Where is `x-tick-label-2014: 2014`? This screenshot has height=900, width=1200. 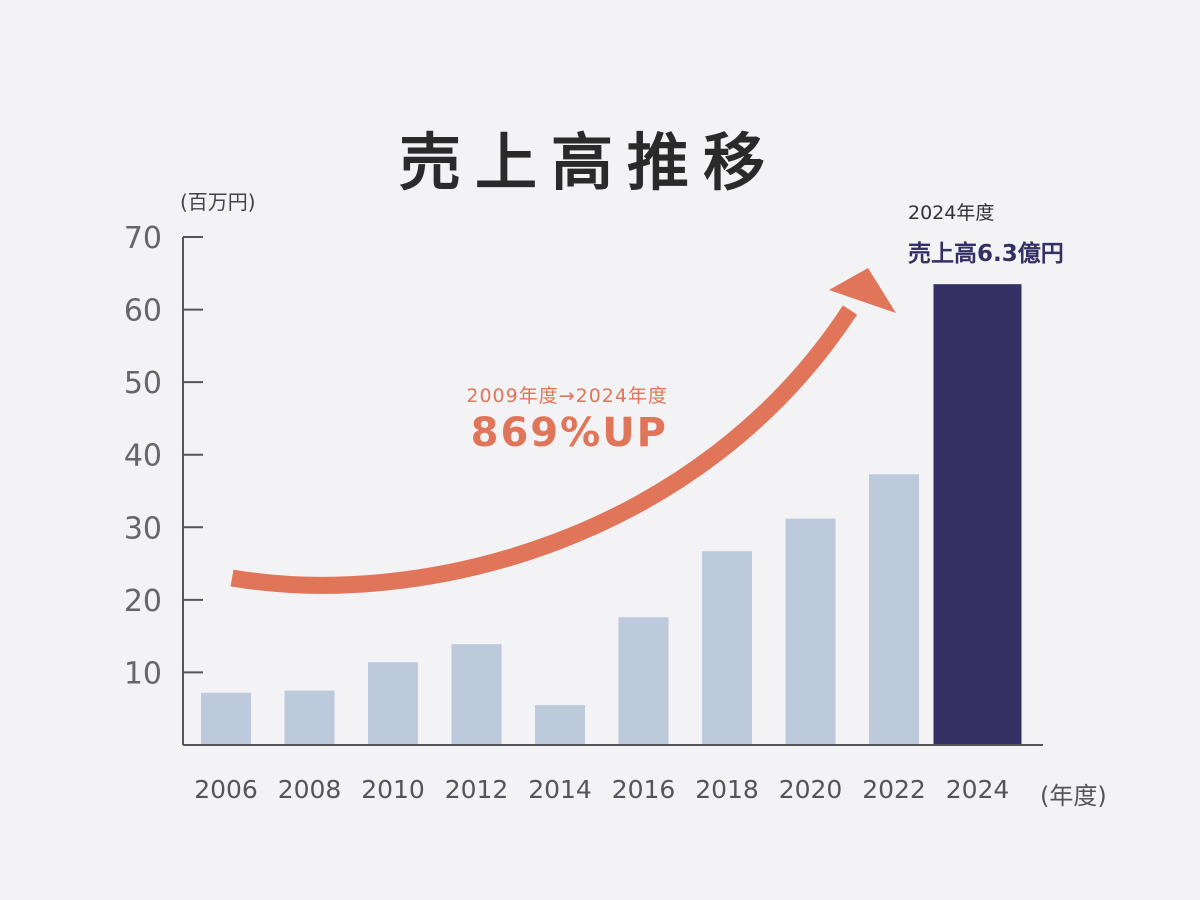 x-tick-label-2014: 2014 is located at coordinates (560, 789).